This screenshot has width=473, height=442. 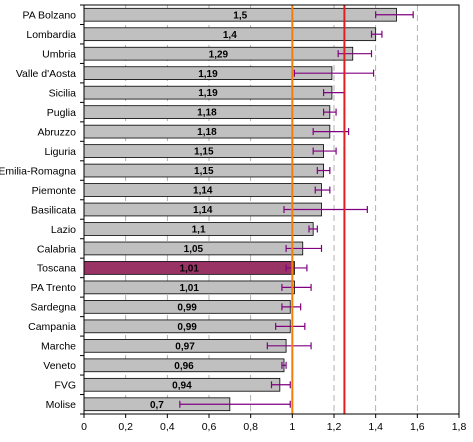 I want to click on x-tick-label: 0,4, so click(x=167, y=427).